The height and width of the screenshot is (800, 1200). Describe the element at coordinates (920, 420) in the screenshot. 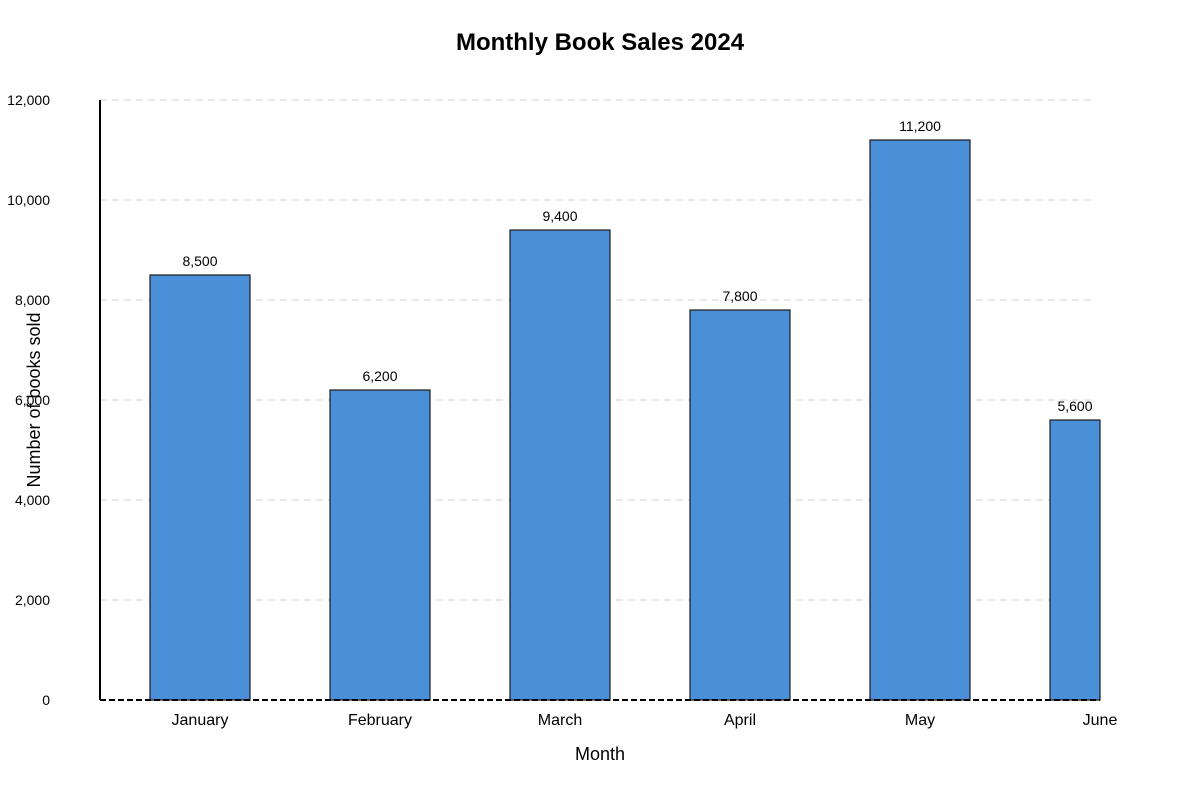

I see `bar-may` at that location.